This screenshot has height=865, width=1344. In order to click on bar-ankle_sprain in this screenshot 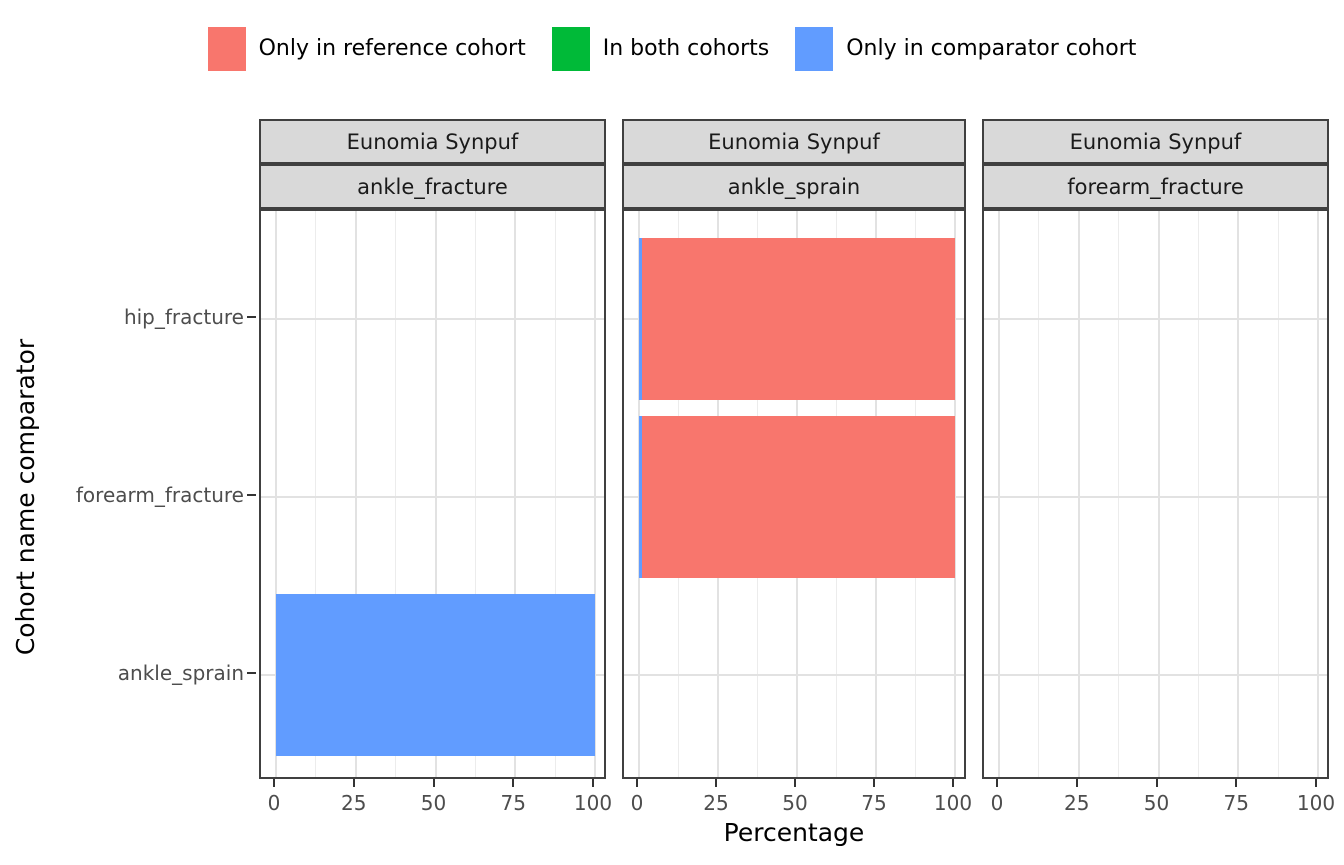, I will do `click(435, 675)`.